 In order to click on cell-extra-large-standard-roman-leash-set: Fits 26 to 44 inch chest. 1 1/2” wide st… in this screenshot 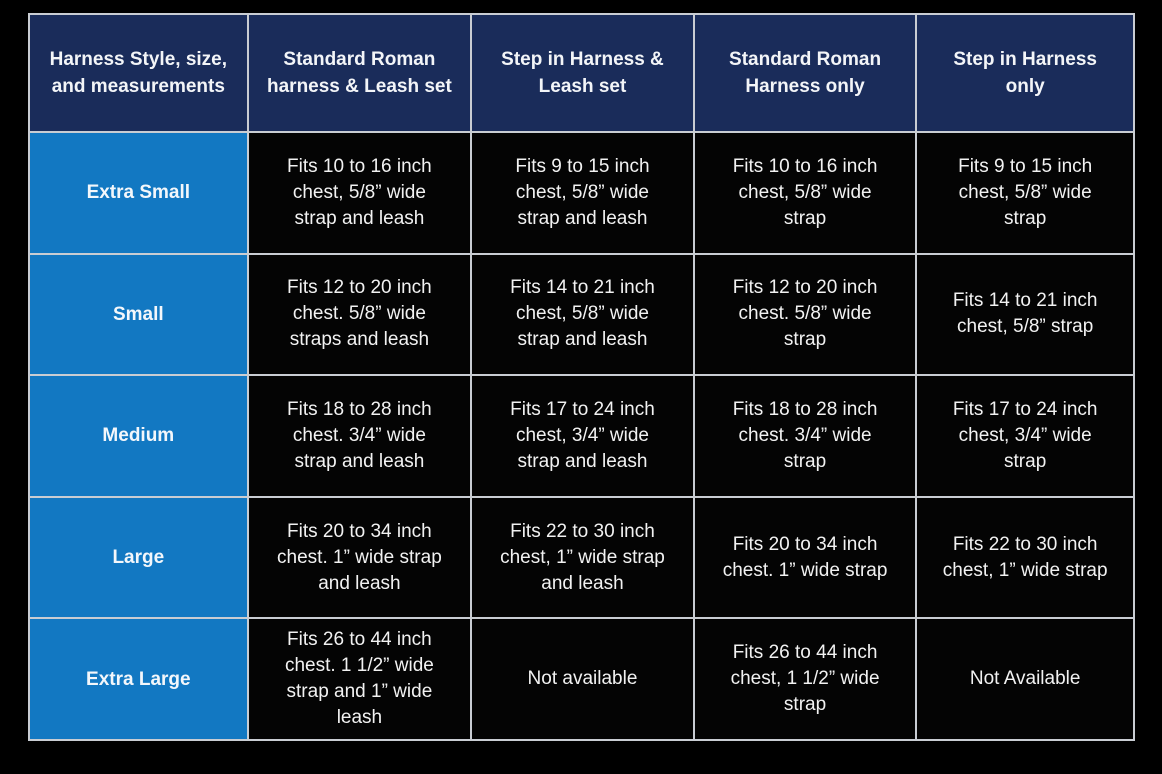, I will do `click(359, 679)`.